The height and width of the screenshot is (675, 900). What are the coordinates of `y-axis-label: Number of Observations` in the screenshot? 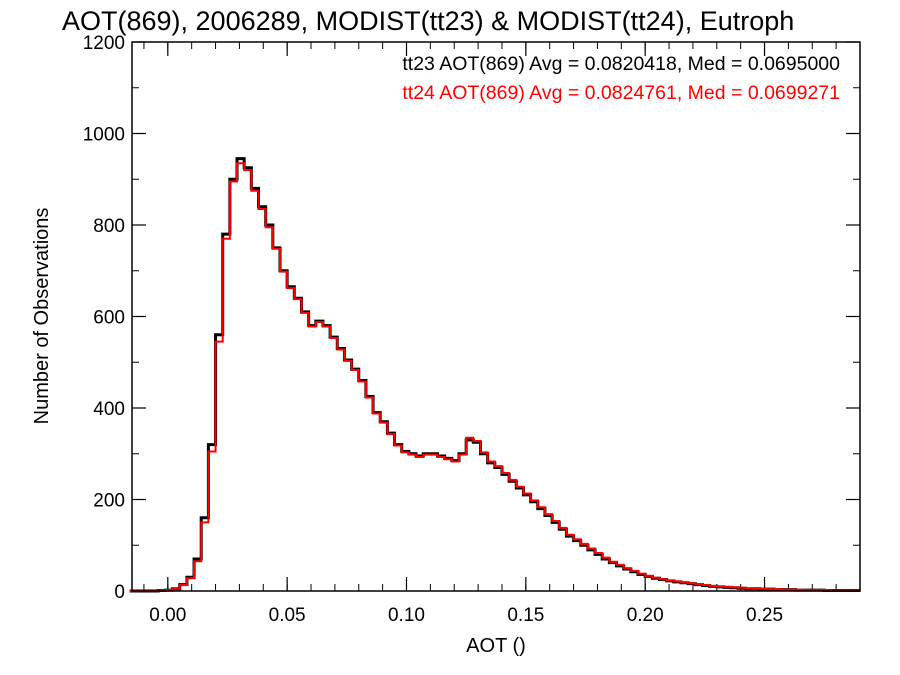 It's located at (42, 316).